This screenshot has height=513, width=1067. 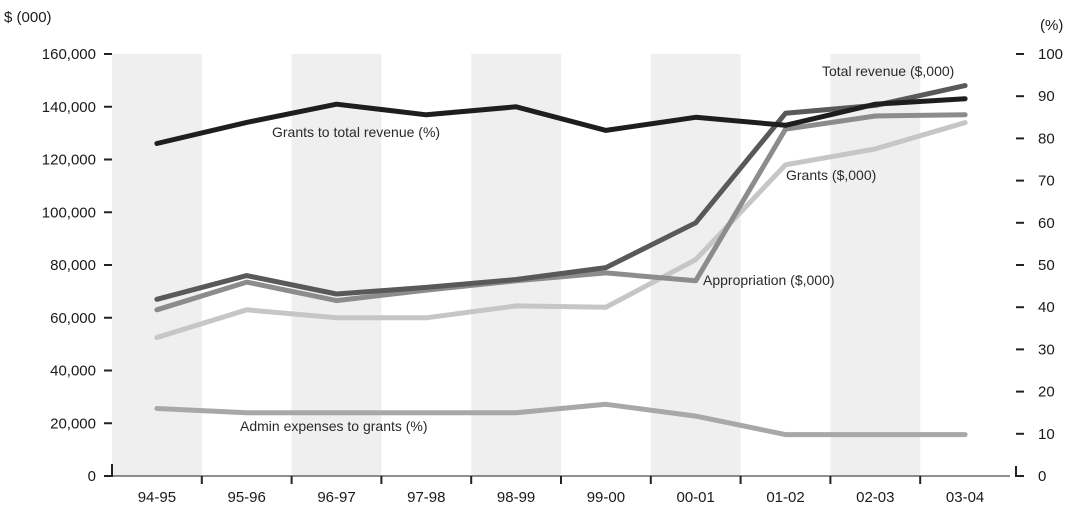 What do you see at coordinates (1046, 434) in the screenshot?
I see `right-axis-tick-label: 10` at bounding box center [1046, 434].